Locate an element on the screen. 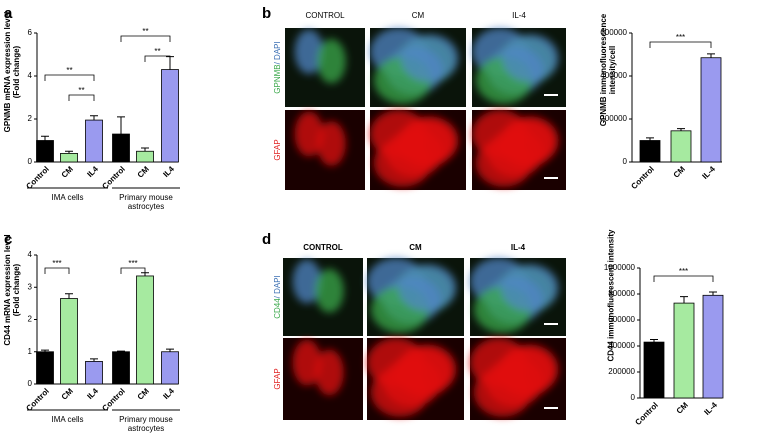 This screenshot has width=777, height=448. y-tick-label: 800000 is located at coordinates (621, 293).